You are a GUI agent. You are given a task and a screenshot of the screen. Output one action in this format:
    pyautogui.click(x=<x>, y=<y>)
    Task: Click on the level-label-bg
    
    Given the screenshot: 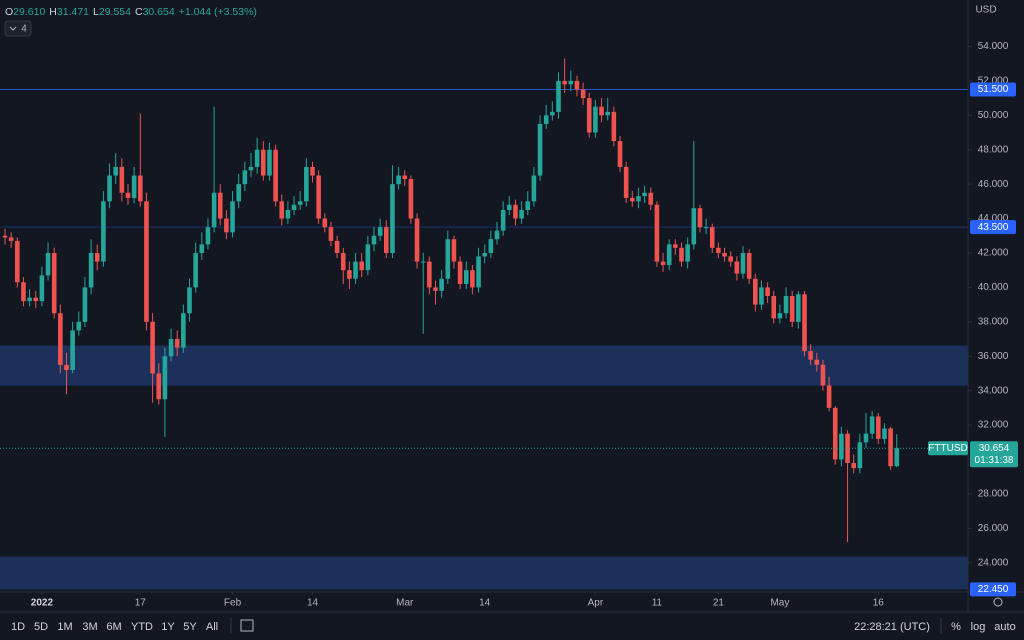 What is the action you would take?
    pyautogui.click(x=993, y=227)
    